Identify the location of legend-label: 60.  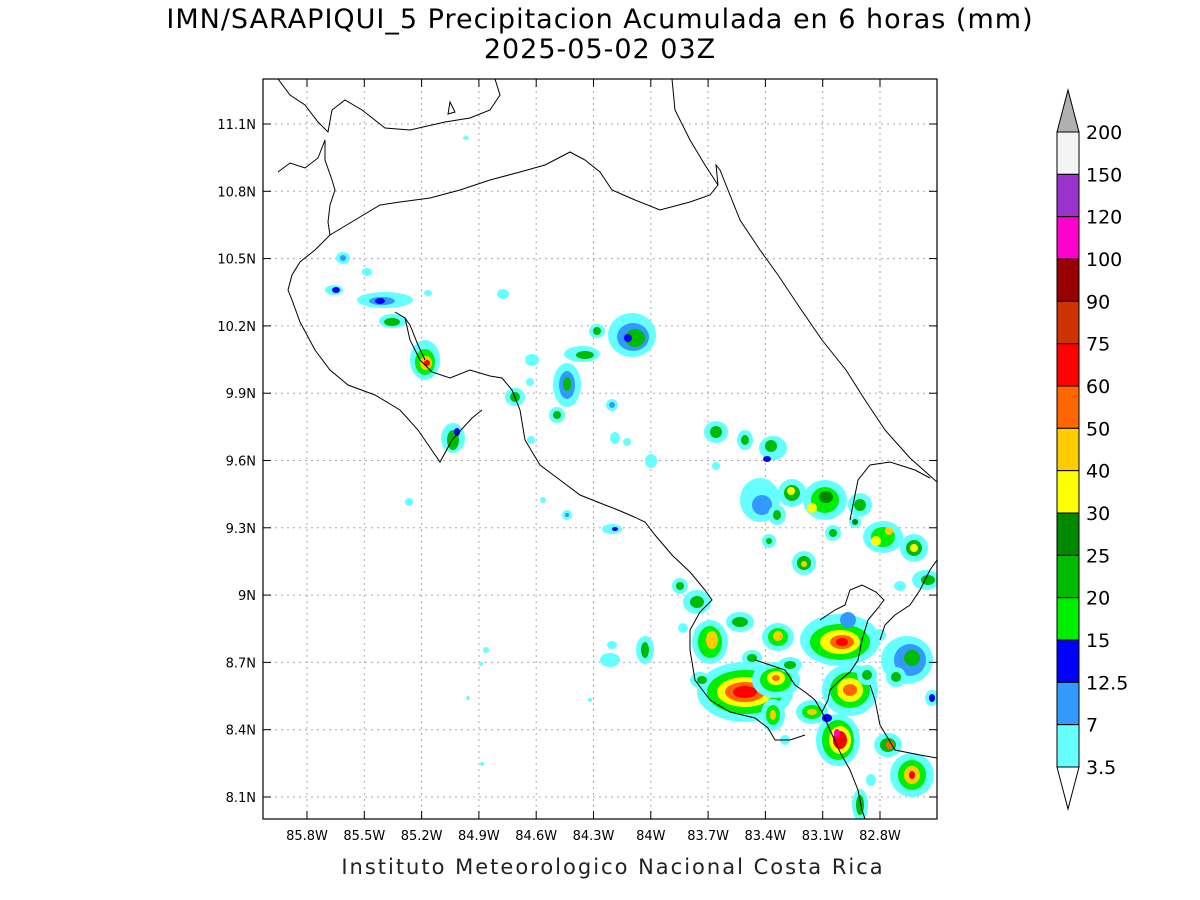
(1098, 387).